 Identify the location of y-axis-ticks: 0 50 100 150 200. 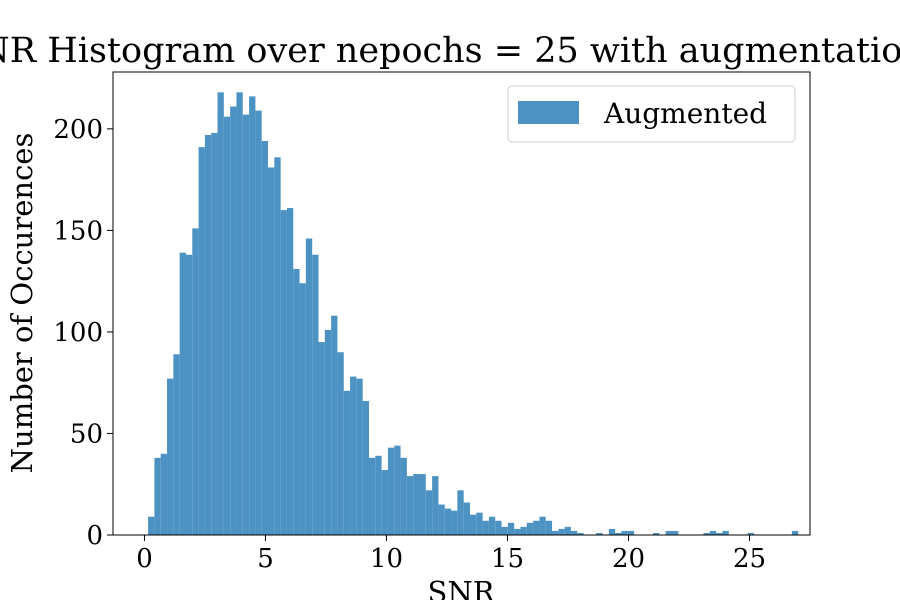
(83, 333).